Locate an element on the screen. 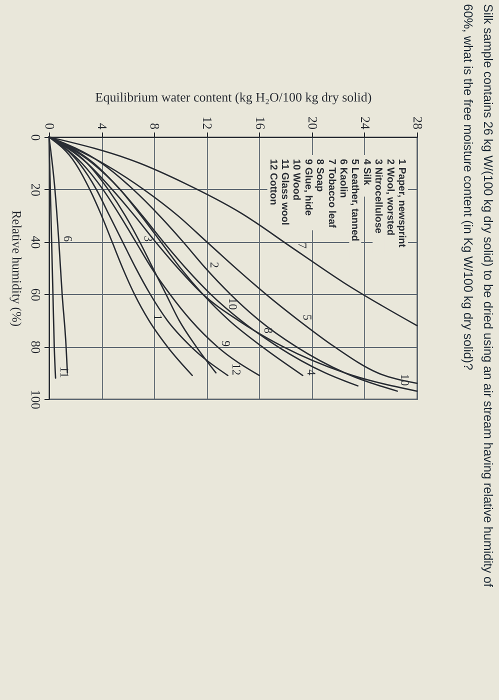 Image resolution: width=499 pixels, height=700 pixels. x-tick-label: 28 is located at coordinates (418, 123).